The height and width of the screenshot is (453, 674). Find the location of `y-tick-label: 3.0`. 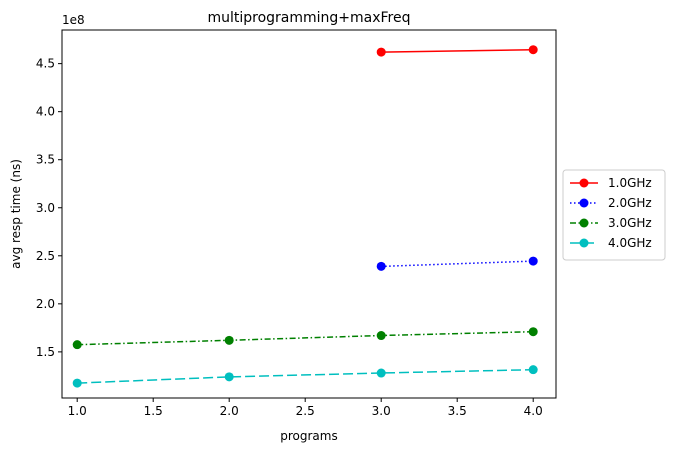

y-tick-label: 3.0 is located at coordinates (45, 208).